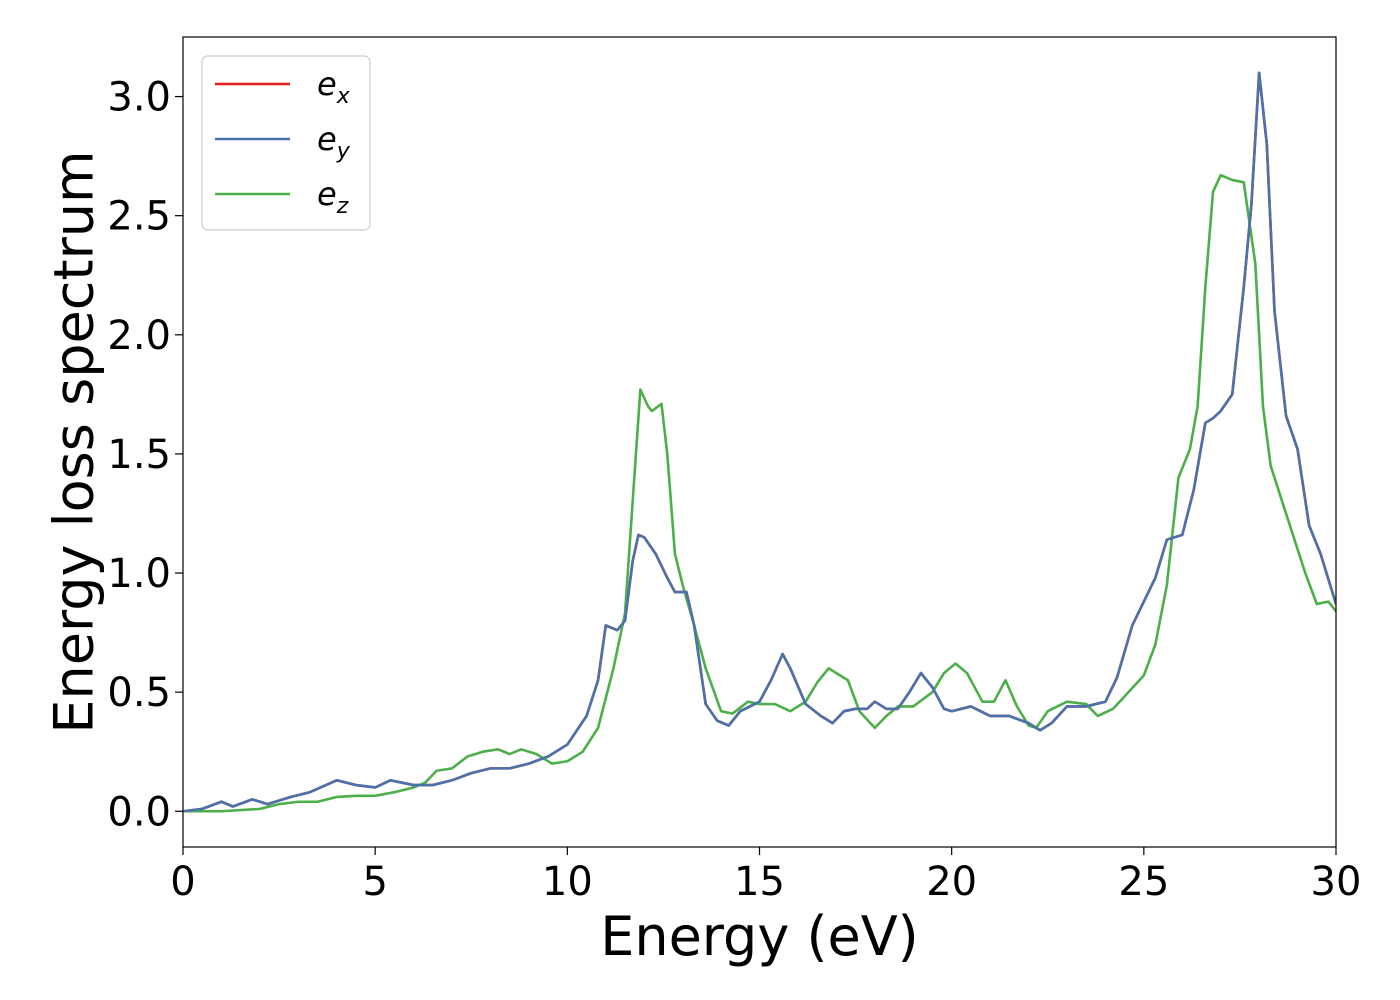 The height and width of the screenshot is (1000, 1400). Describe the element at coordinates (139, 812) in the screenshot. I see `y-tick-label: 0.0` at that location.